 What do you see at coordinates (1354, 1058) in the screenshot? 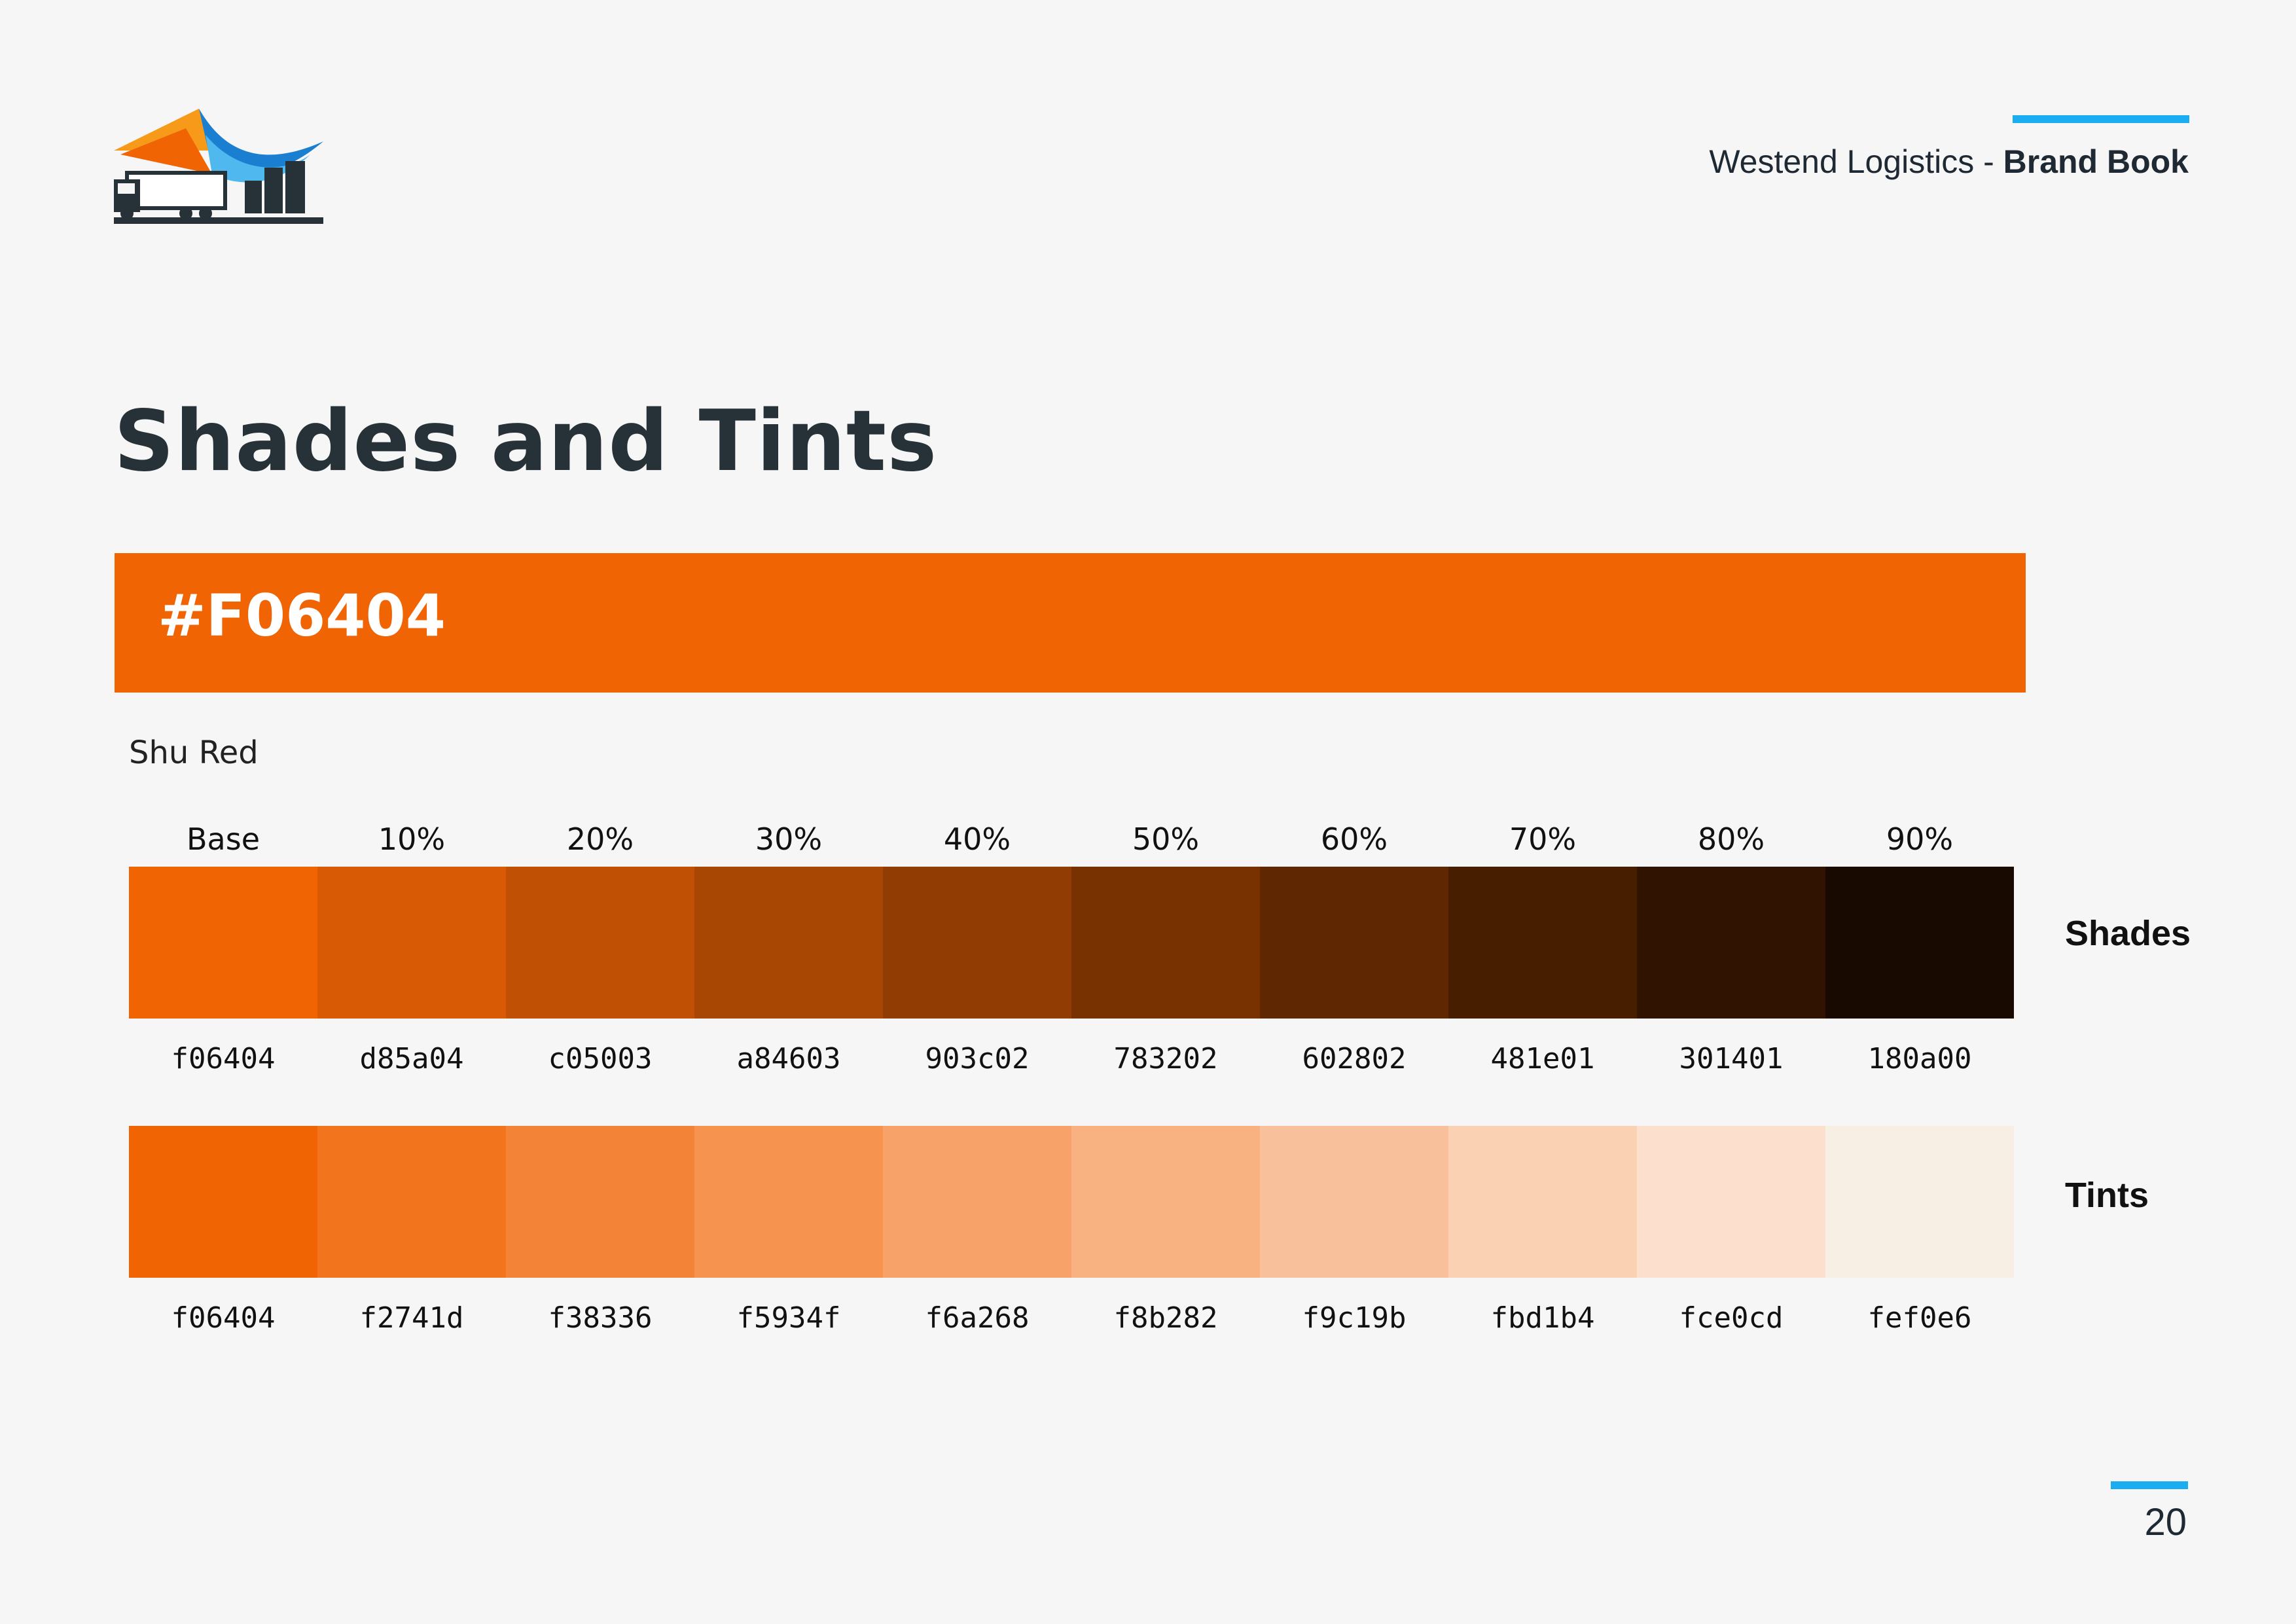
I see `shade-hex: 602802` at bounding box center [1354, 1058].